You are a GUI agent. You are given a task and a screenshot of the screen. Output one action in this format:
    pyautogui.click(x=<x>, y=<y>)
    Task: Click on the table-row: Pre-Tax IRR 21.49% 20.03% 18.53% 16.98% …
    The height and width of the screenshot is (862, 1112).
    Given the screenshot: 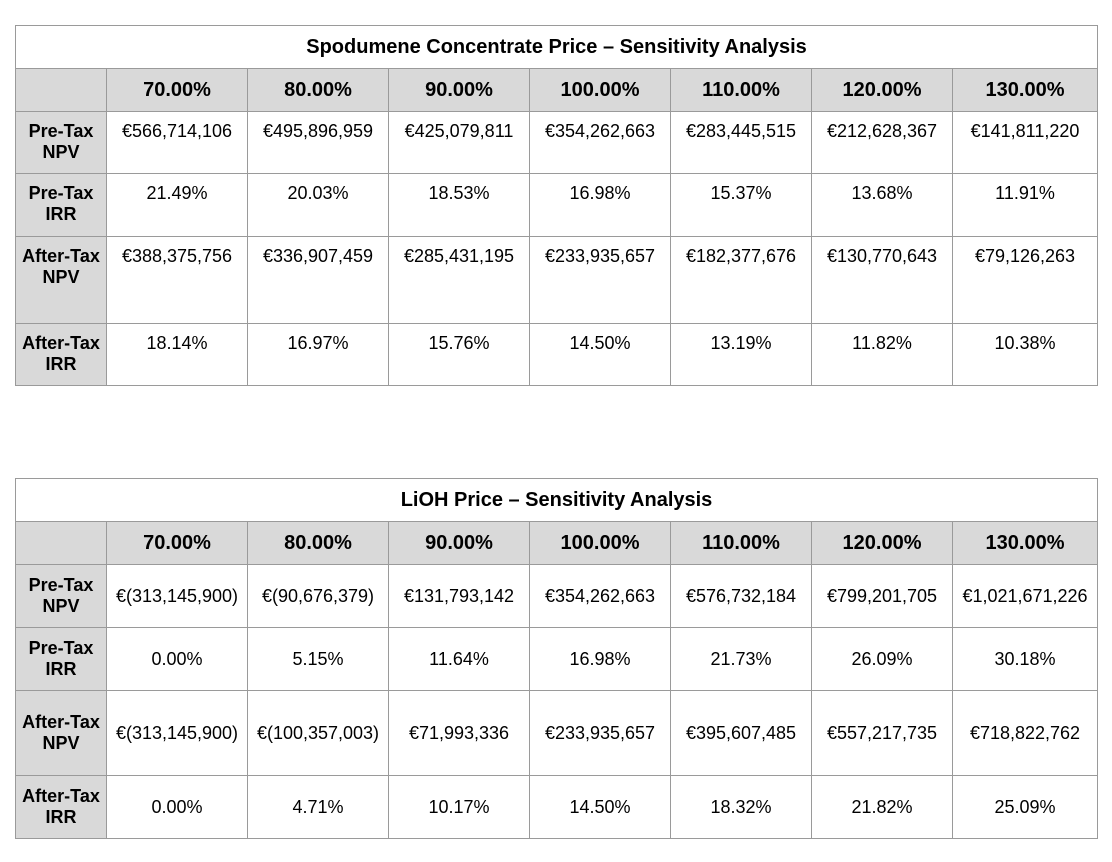 What is the action you would take?
    pyautogui.click(x=557, y=205)
    